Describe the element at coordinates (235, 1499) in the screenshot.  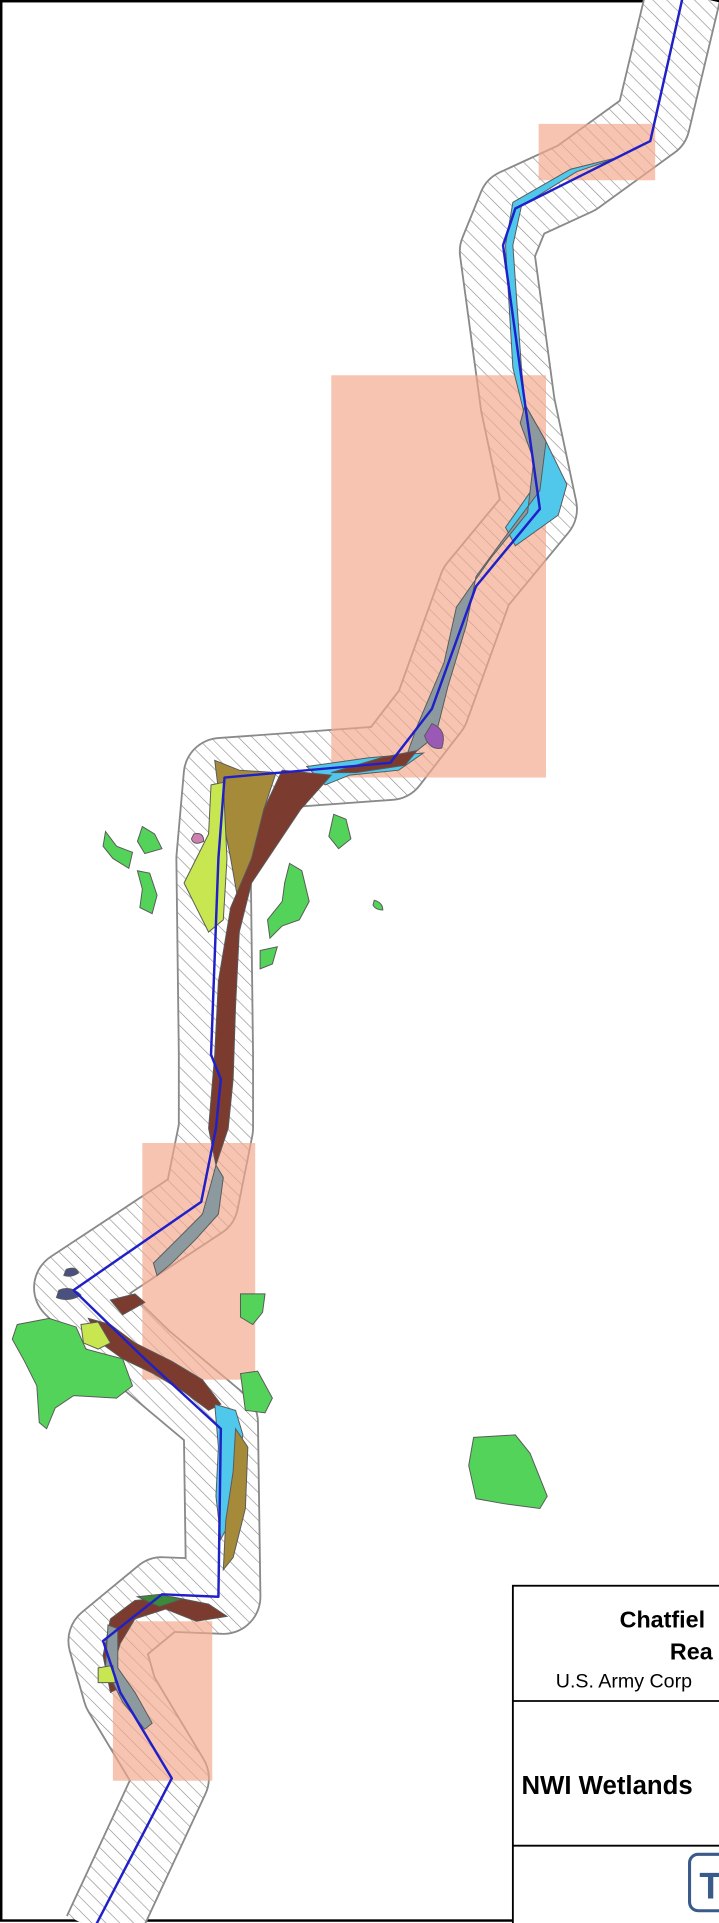
I see `wetland-olive` at that location.